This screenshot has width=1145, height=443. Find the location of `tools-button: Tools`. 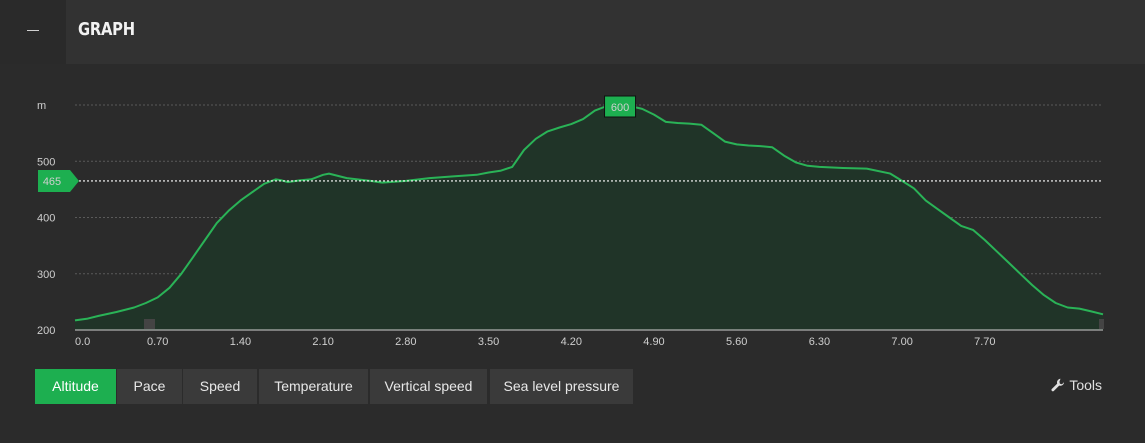

tools-button: Tools is located at coordinates (1076, 385).